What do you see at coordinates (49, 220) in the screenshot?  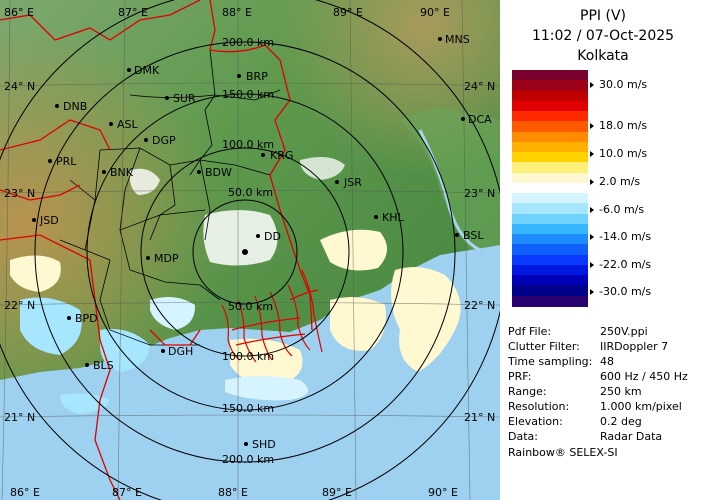 I see `station-label: JSD` at bounding box center [49, 220].